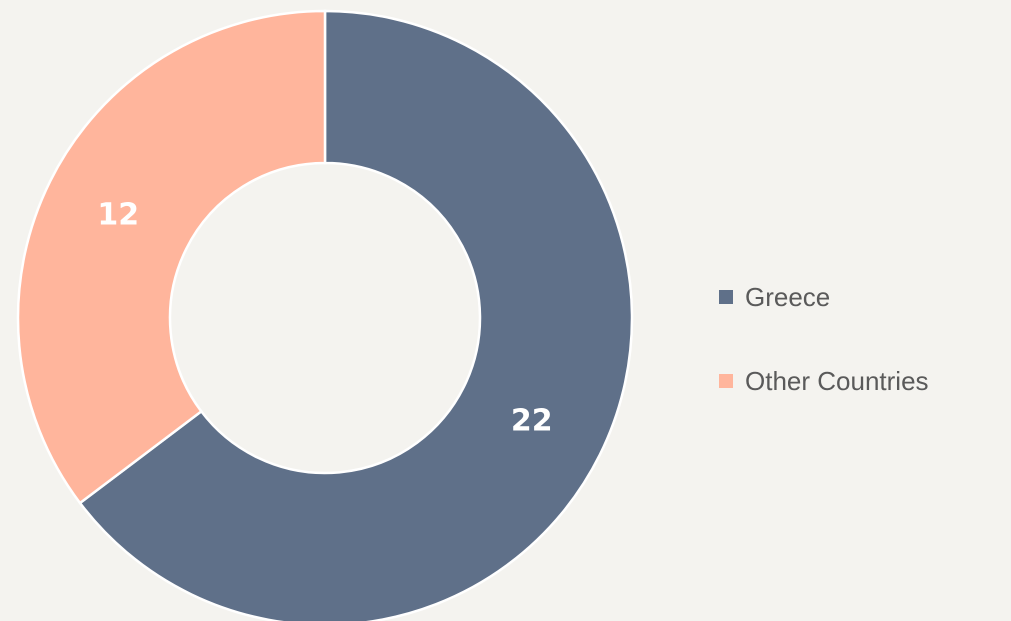  What do you see at coordinates (532, 420) in the screenshot?
I see `data-label: 22` at bounding box center [532, 420].